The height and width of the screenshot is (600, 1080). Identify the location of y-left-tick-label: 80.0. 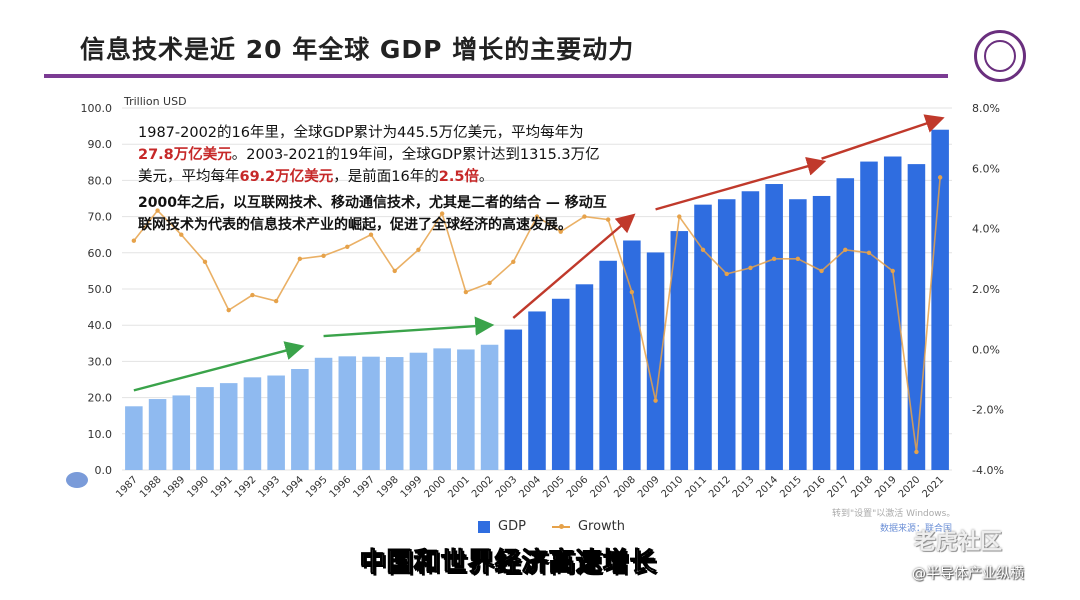
(100, 180).